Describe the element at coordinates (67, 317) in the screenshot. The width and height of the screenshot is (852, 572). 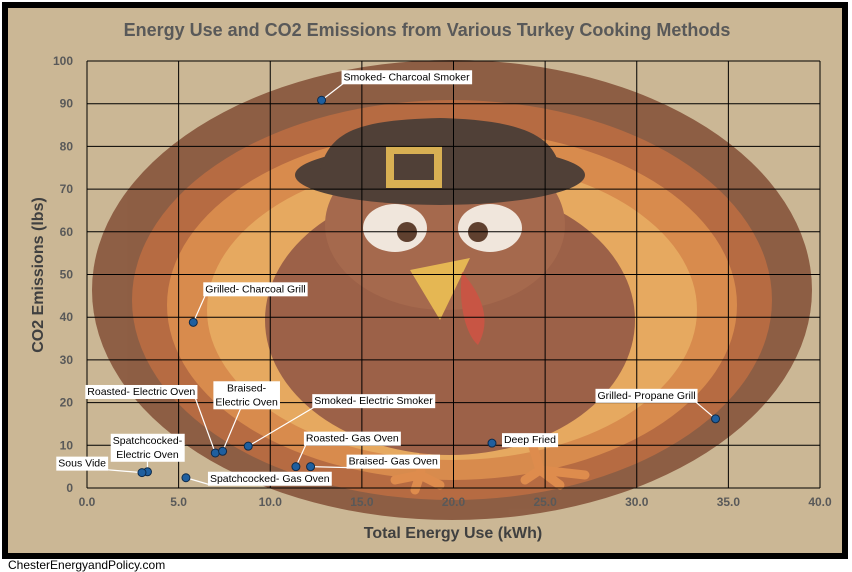
I see `y-tick-label: 40` at that location.